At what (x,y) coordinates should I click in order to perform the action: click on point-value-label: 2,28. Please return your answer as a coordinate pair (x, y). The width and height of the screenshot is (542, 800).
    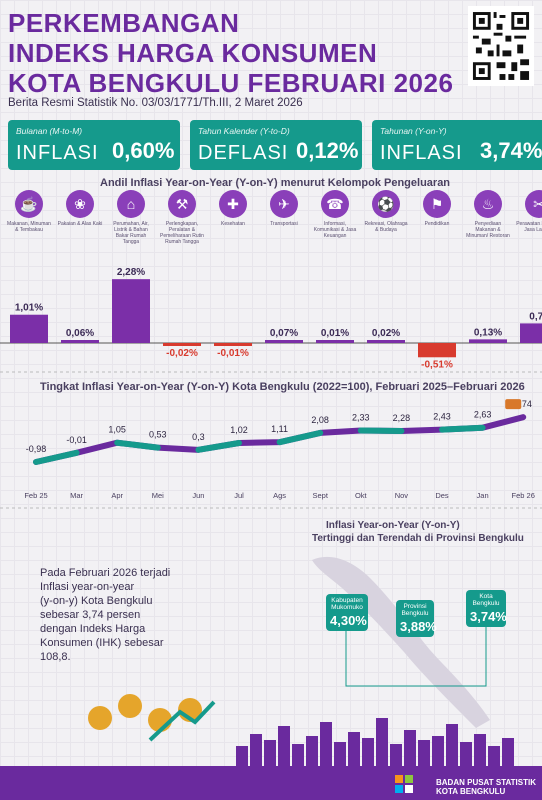
    Looking at the image, I should click on (402, 418).